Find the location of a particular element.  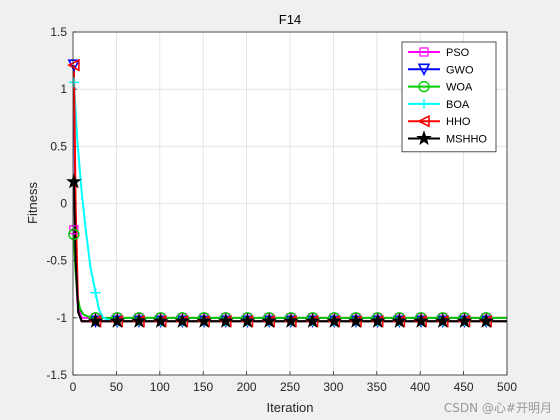

x-tick-label: 0 is located at coordinates (73, 387).